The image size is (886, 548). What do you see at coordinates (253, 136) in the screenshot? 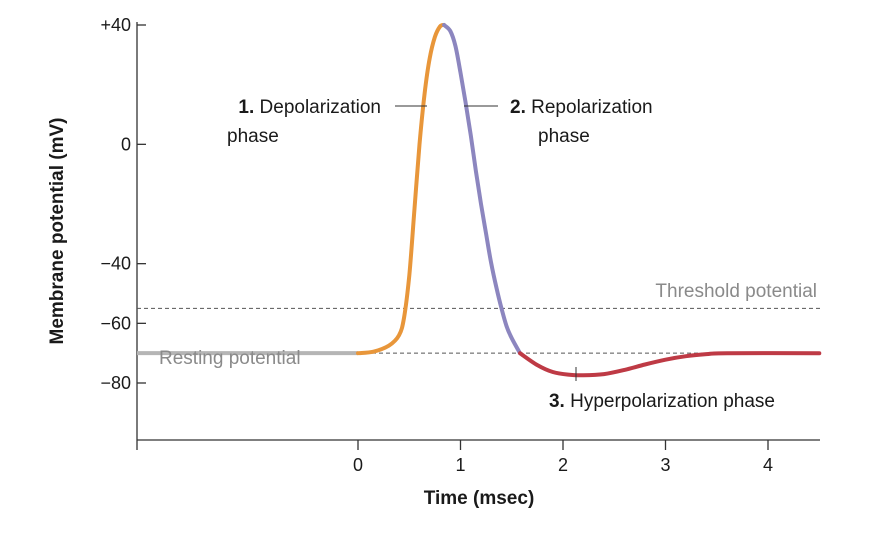
I see `depolarization-line2: phase` at bounding box center [253, 136].